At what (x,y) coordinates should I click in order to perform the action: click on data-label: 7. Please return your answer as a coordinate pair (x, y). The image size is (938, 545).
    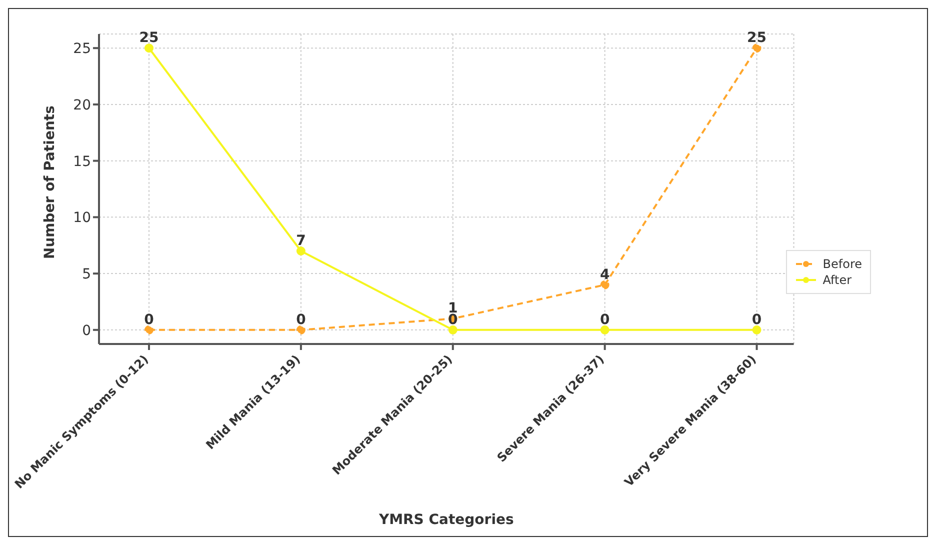
    Looking at the image, I should click on (301, 241).